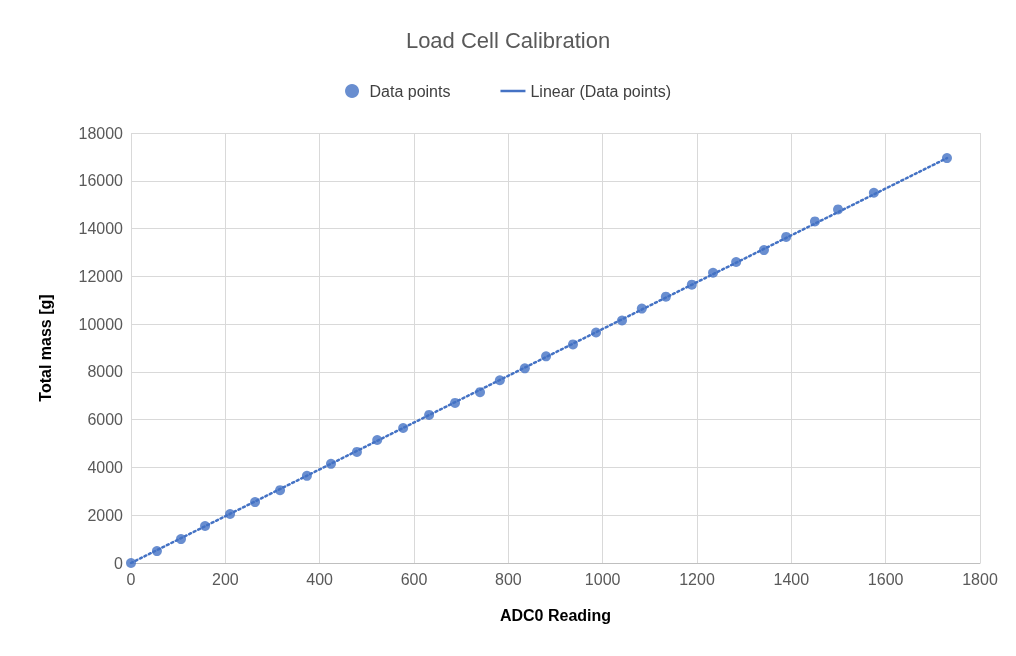 Image resolution: width=1016 pixels, height=656 pixels. Describe the element at coordinates (101, 181) in the screenshot. I see `y-tick-label: 16000` at that location.